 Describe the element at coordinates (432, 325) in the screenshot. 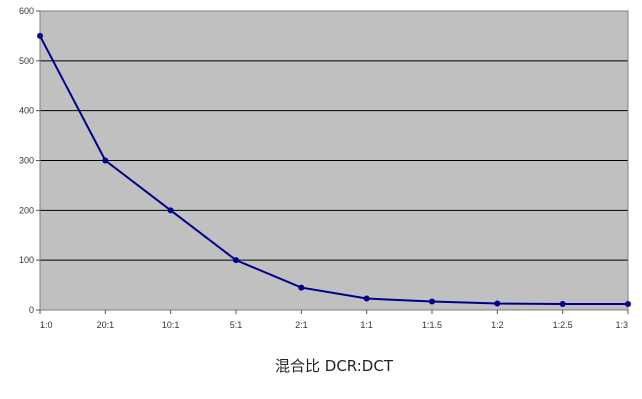

I see `x-tick-label: 1:1.5` at that location.